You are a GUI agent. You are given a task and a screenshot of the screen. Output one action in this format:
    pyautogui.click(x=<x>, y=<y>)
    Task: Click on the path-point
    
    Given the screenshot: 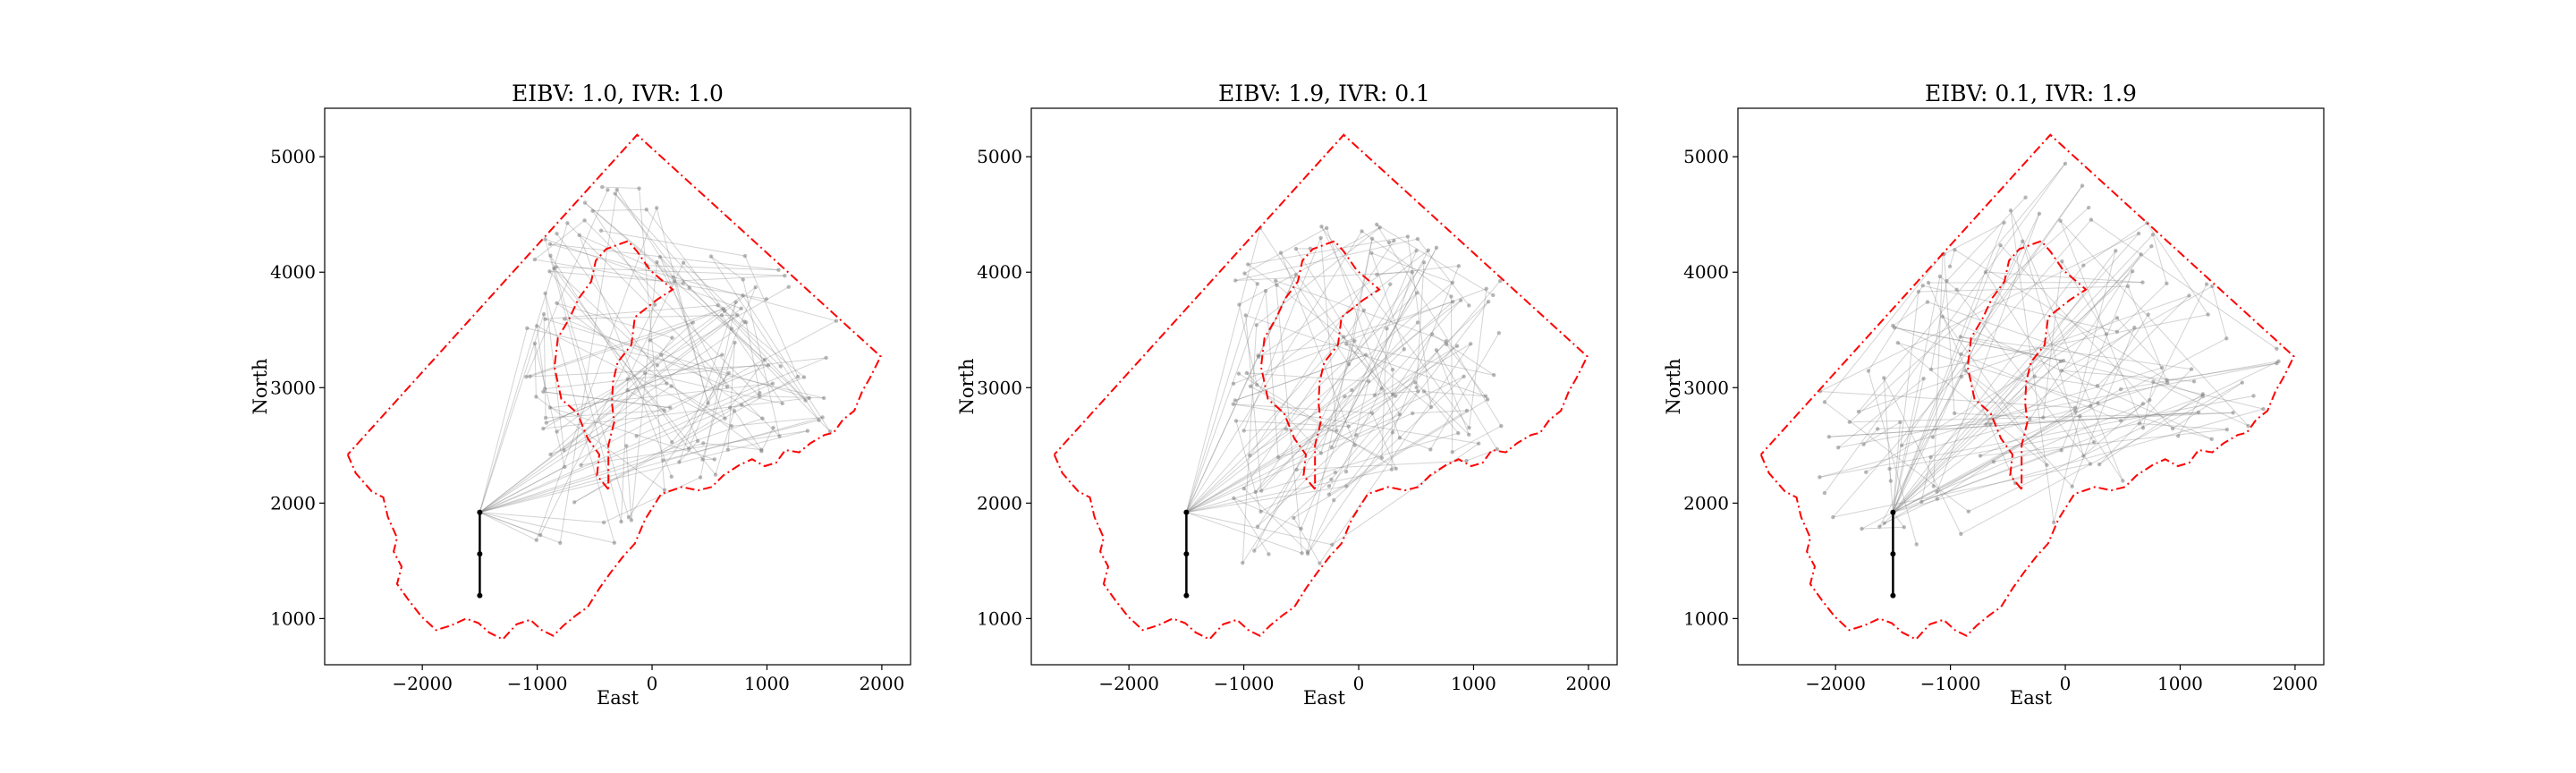 What is the action you would take?
    pyautogui.click(x=480, y=512)
    